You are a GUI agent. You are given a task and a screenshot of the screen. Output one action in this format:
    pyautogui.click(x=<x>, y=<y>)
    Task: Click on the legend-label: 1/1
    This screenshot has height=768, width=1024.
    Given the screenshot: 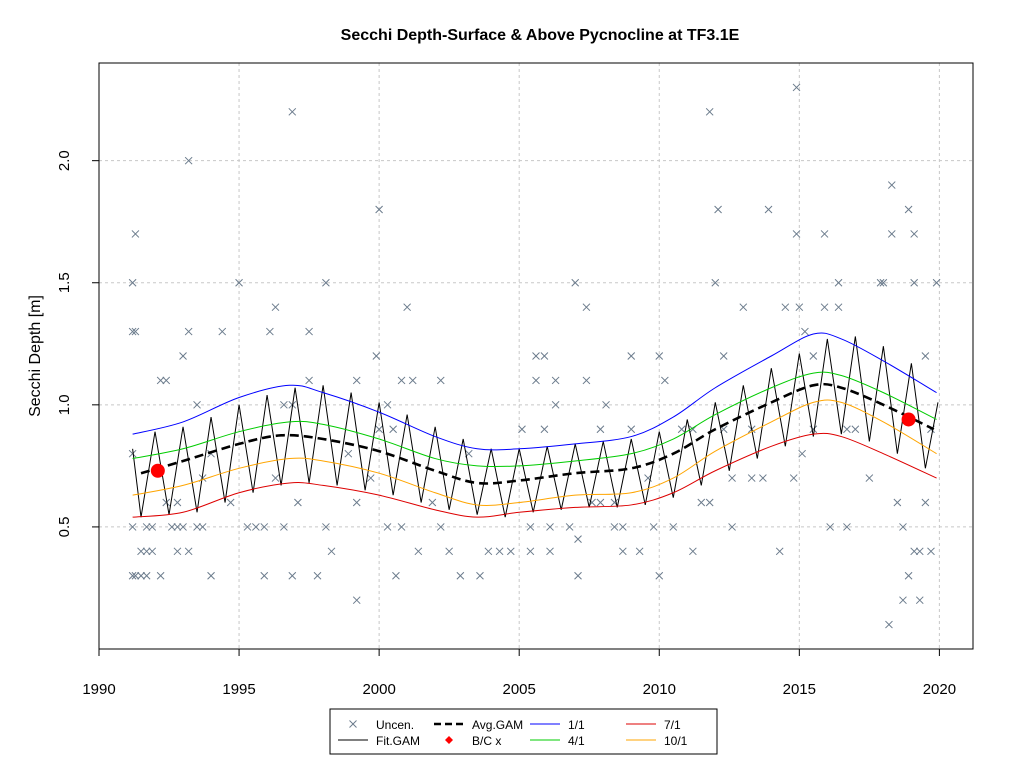 What is the action you would take?
    pyautogui.click(x=576, y=725)
    